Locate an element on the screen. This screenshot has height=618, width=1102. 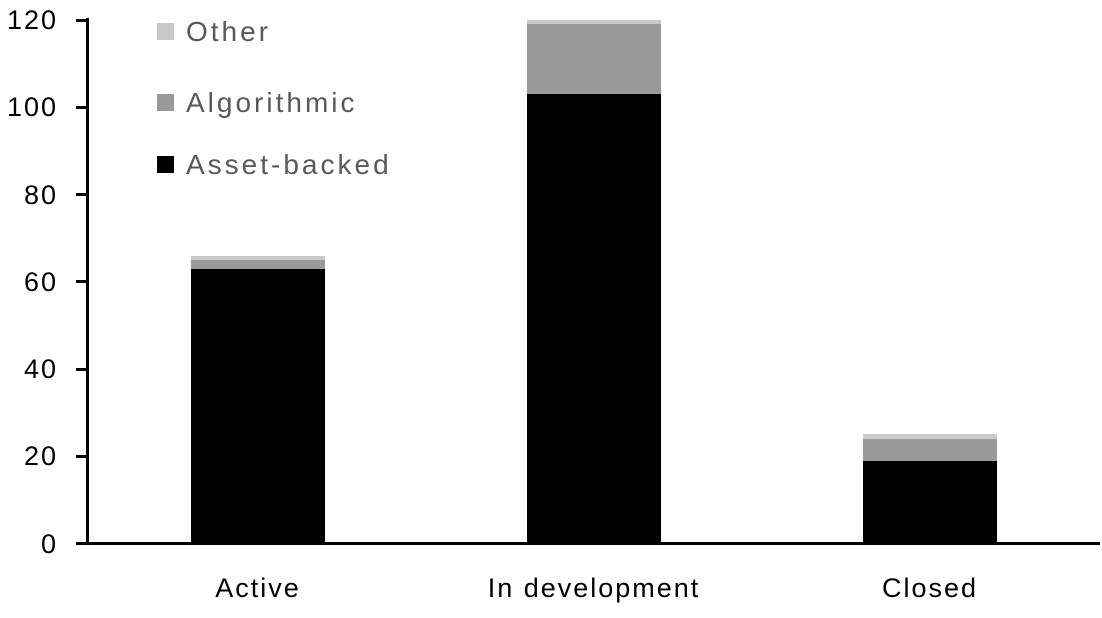
y-tick-label: 80 is located at coordinates (40, 194).